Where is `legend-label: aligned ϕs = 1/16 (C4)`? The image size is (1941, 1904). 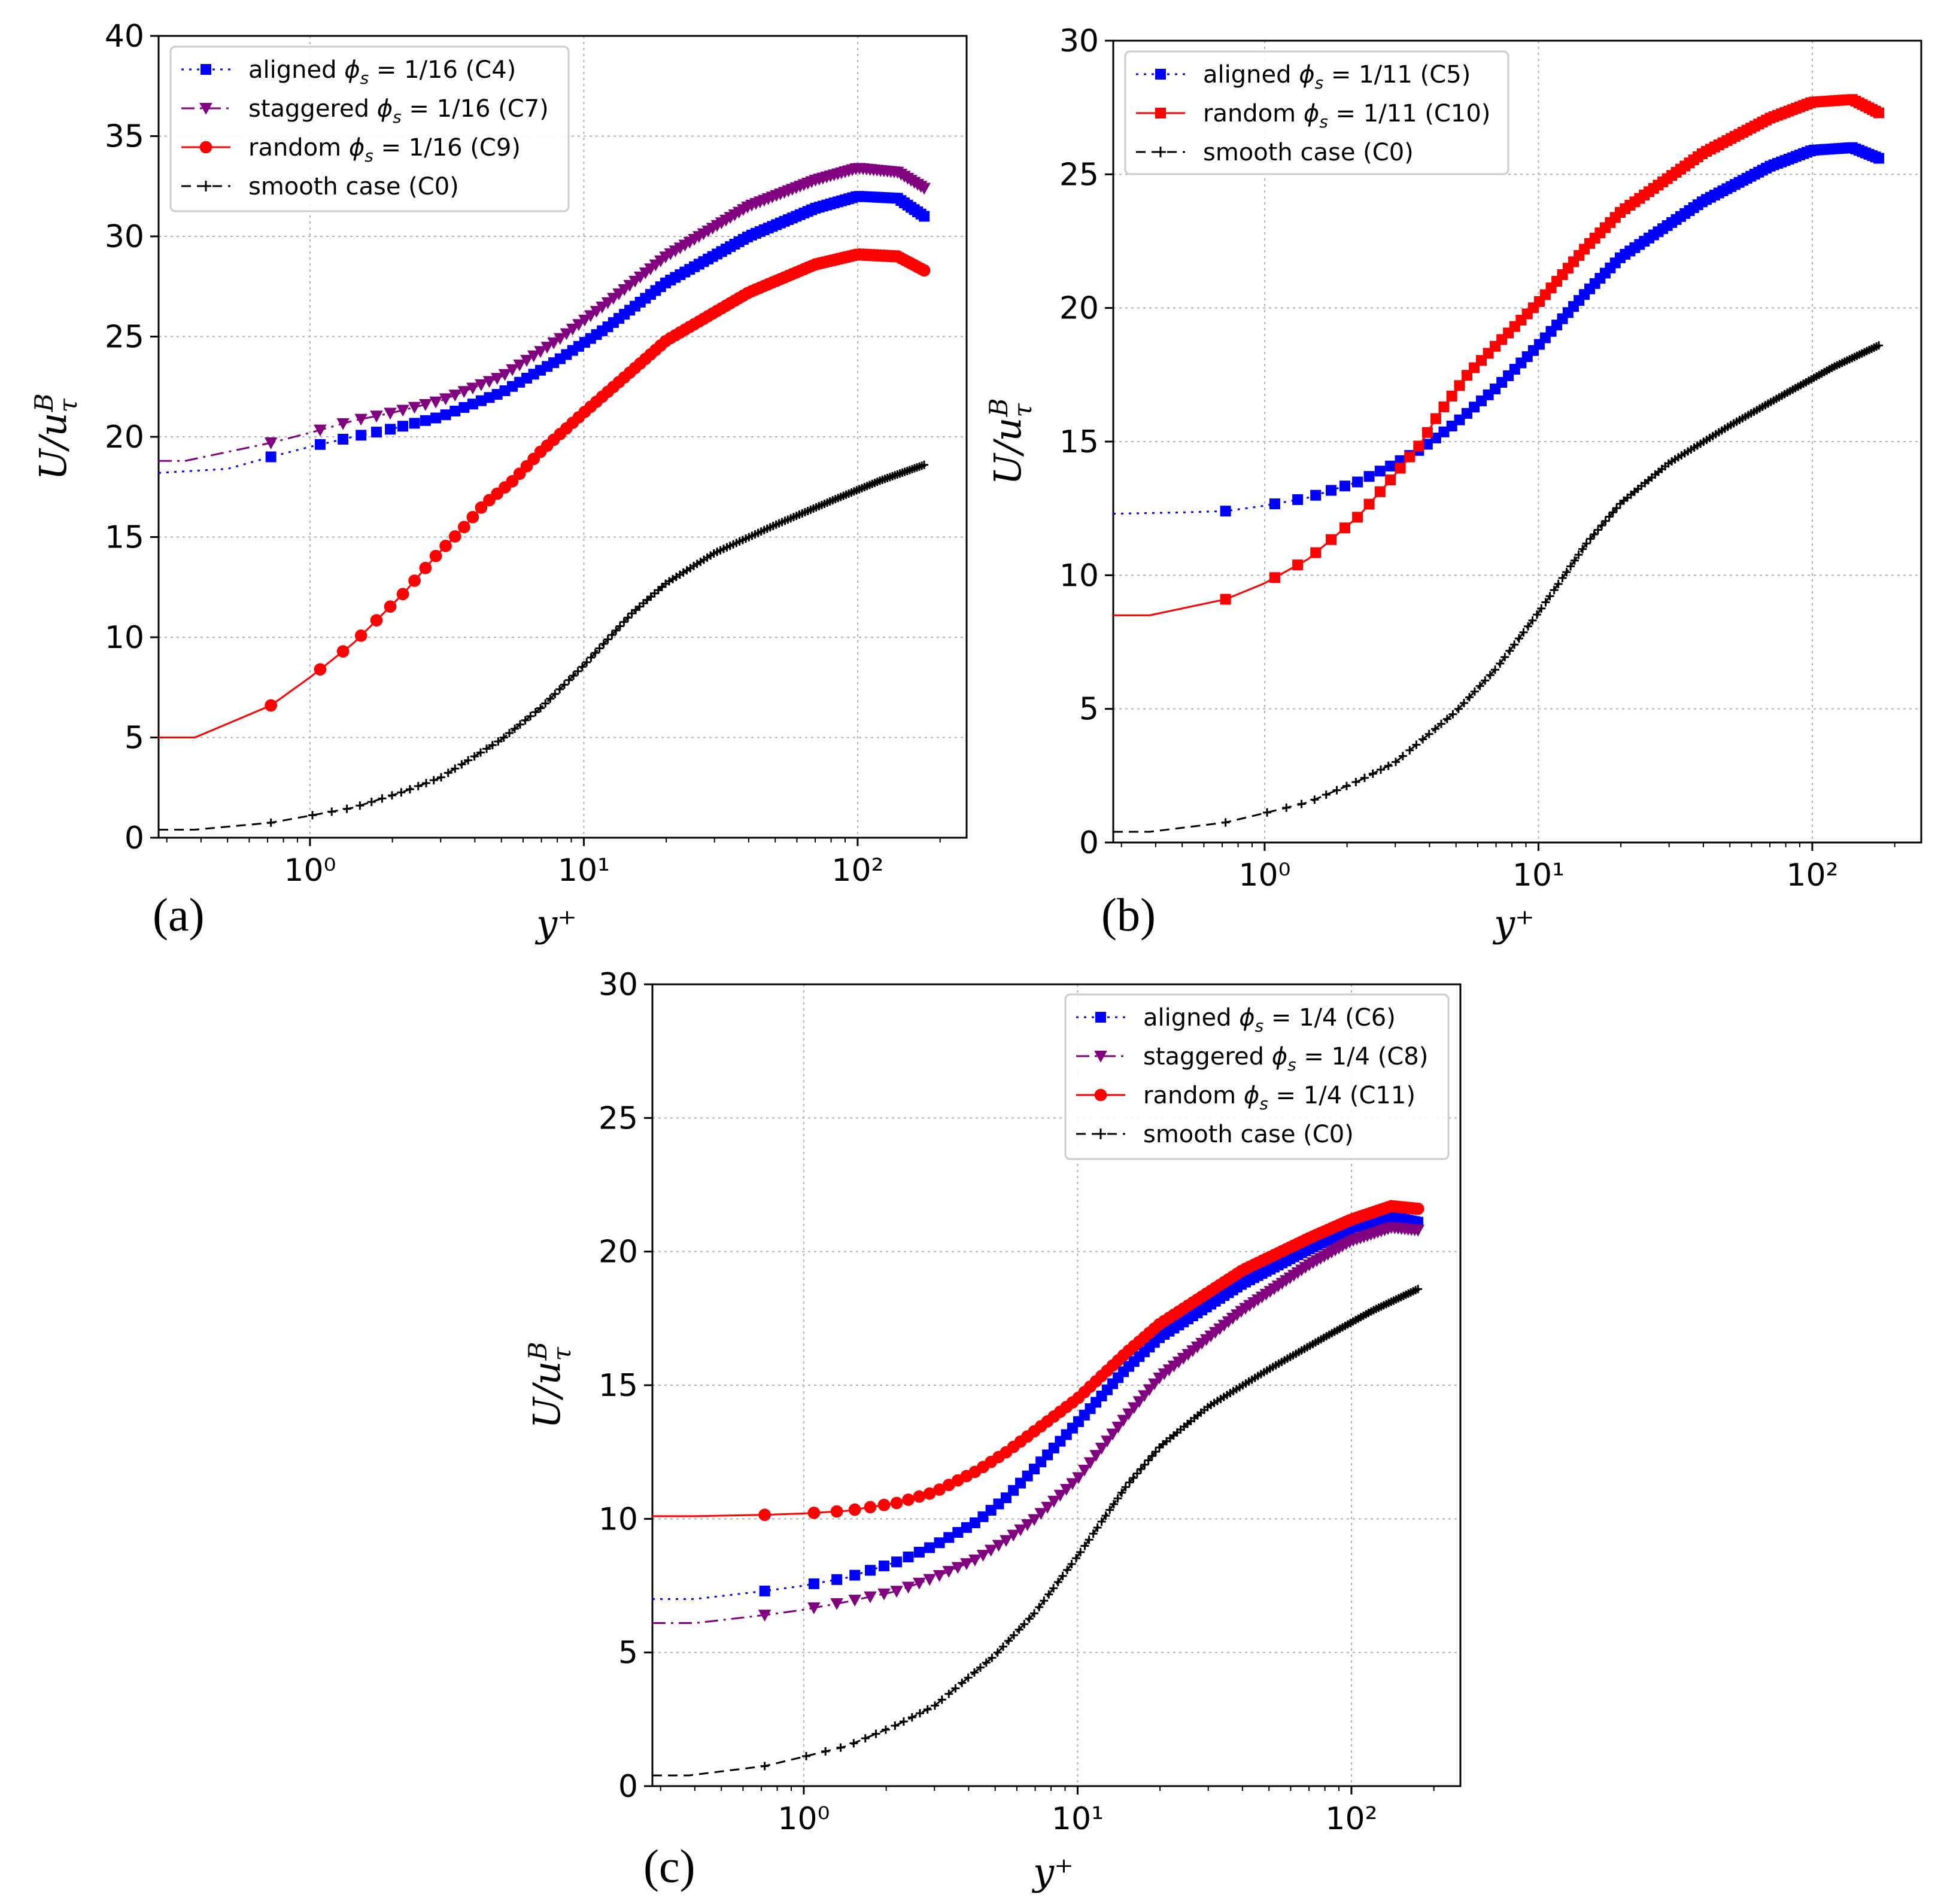
legend-label: aligned ϕs = 1/16 (C4) is located at coordinates (382, 72).